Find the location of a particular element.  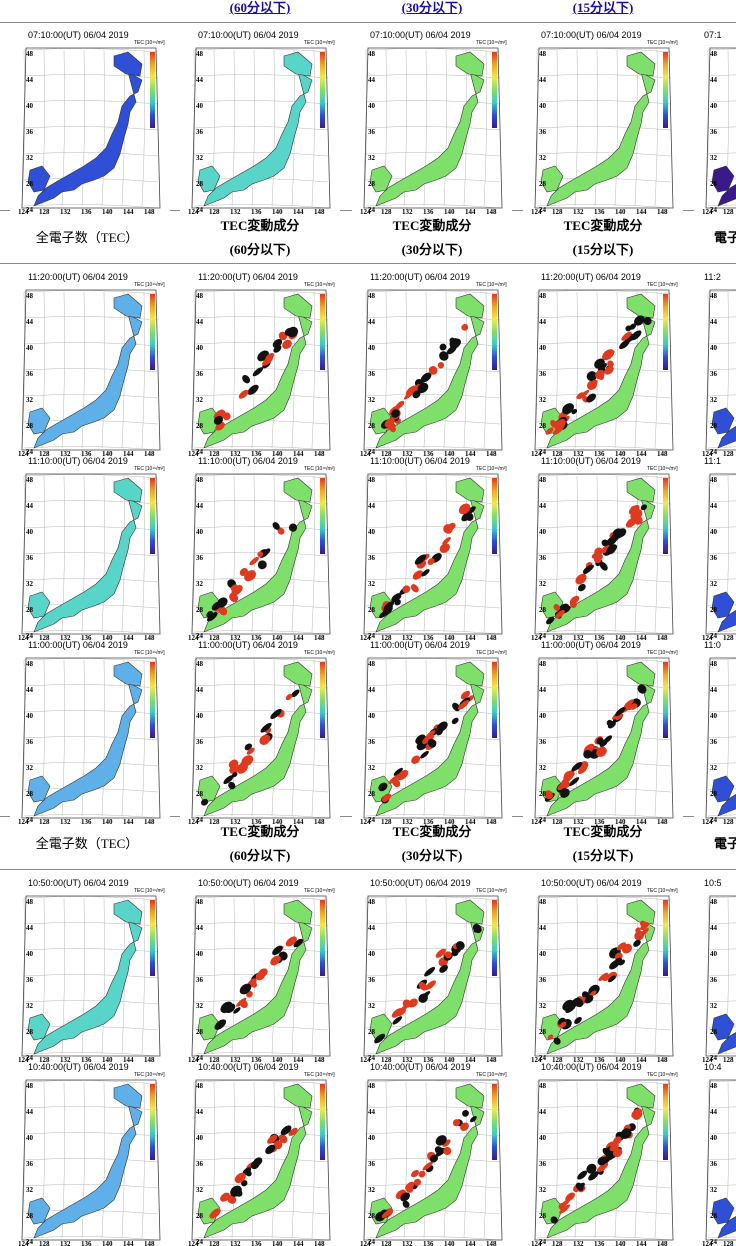

top-header-link-30: (30分以下) is located at coordinates (432, 7).